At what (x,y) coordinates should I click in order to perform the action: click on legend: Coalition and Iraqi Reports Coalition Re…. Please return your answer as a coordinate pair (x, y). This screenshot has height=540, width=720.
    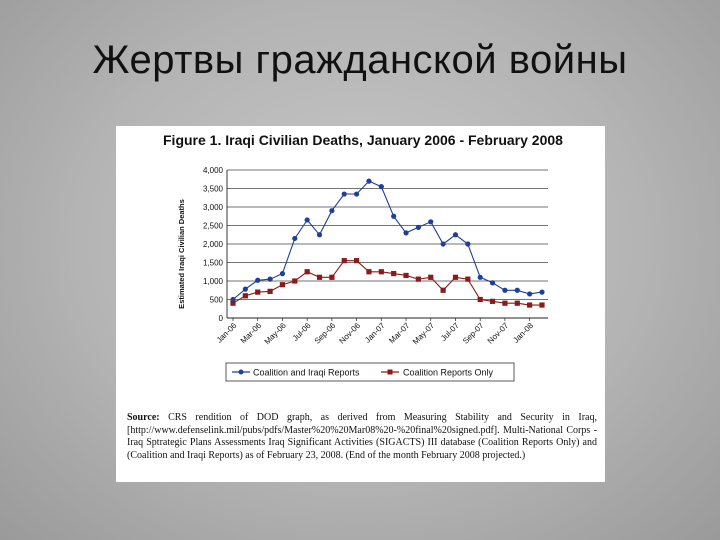
    Looking at the image, I should click on (370, 372).